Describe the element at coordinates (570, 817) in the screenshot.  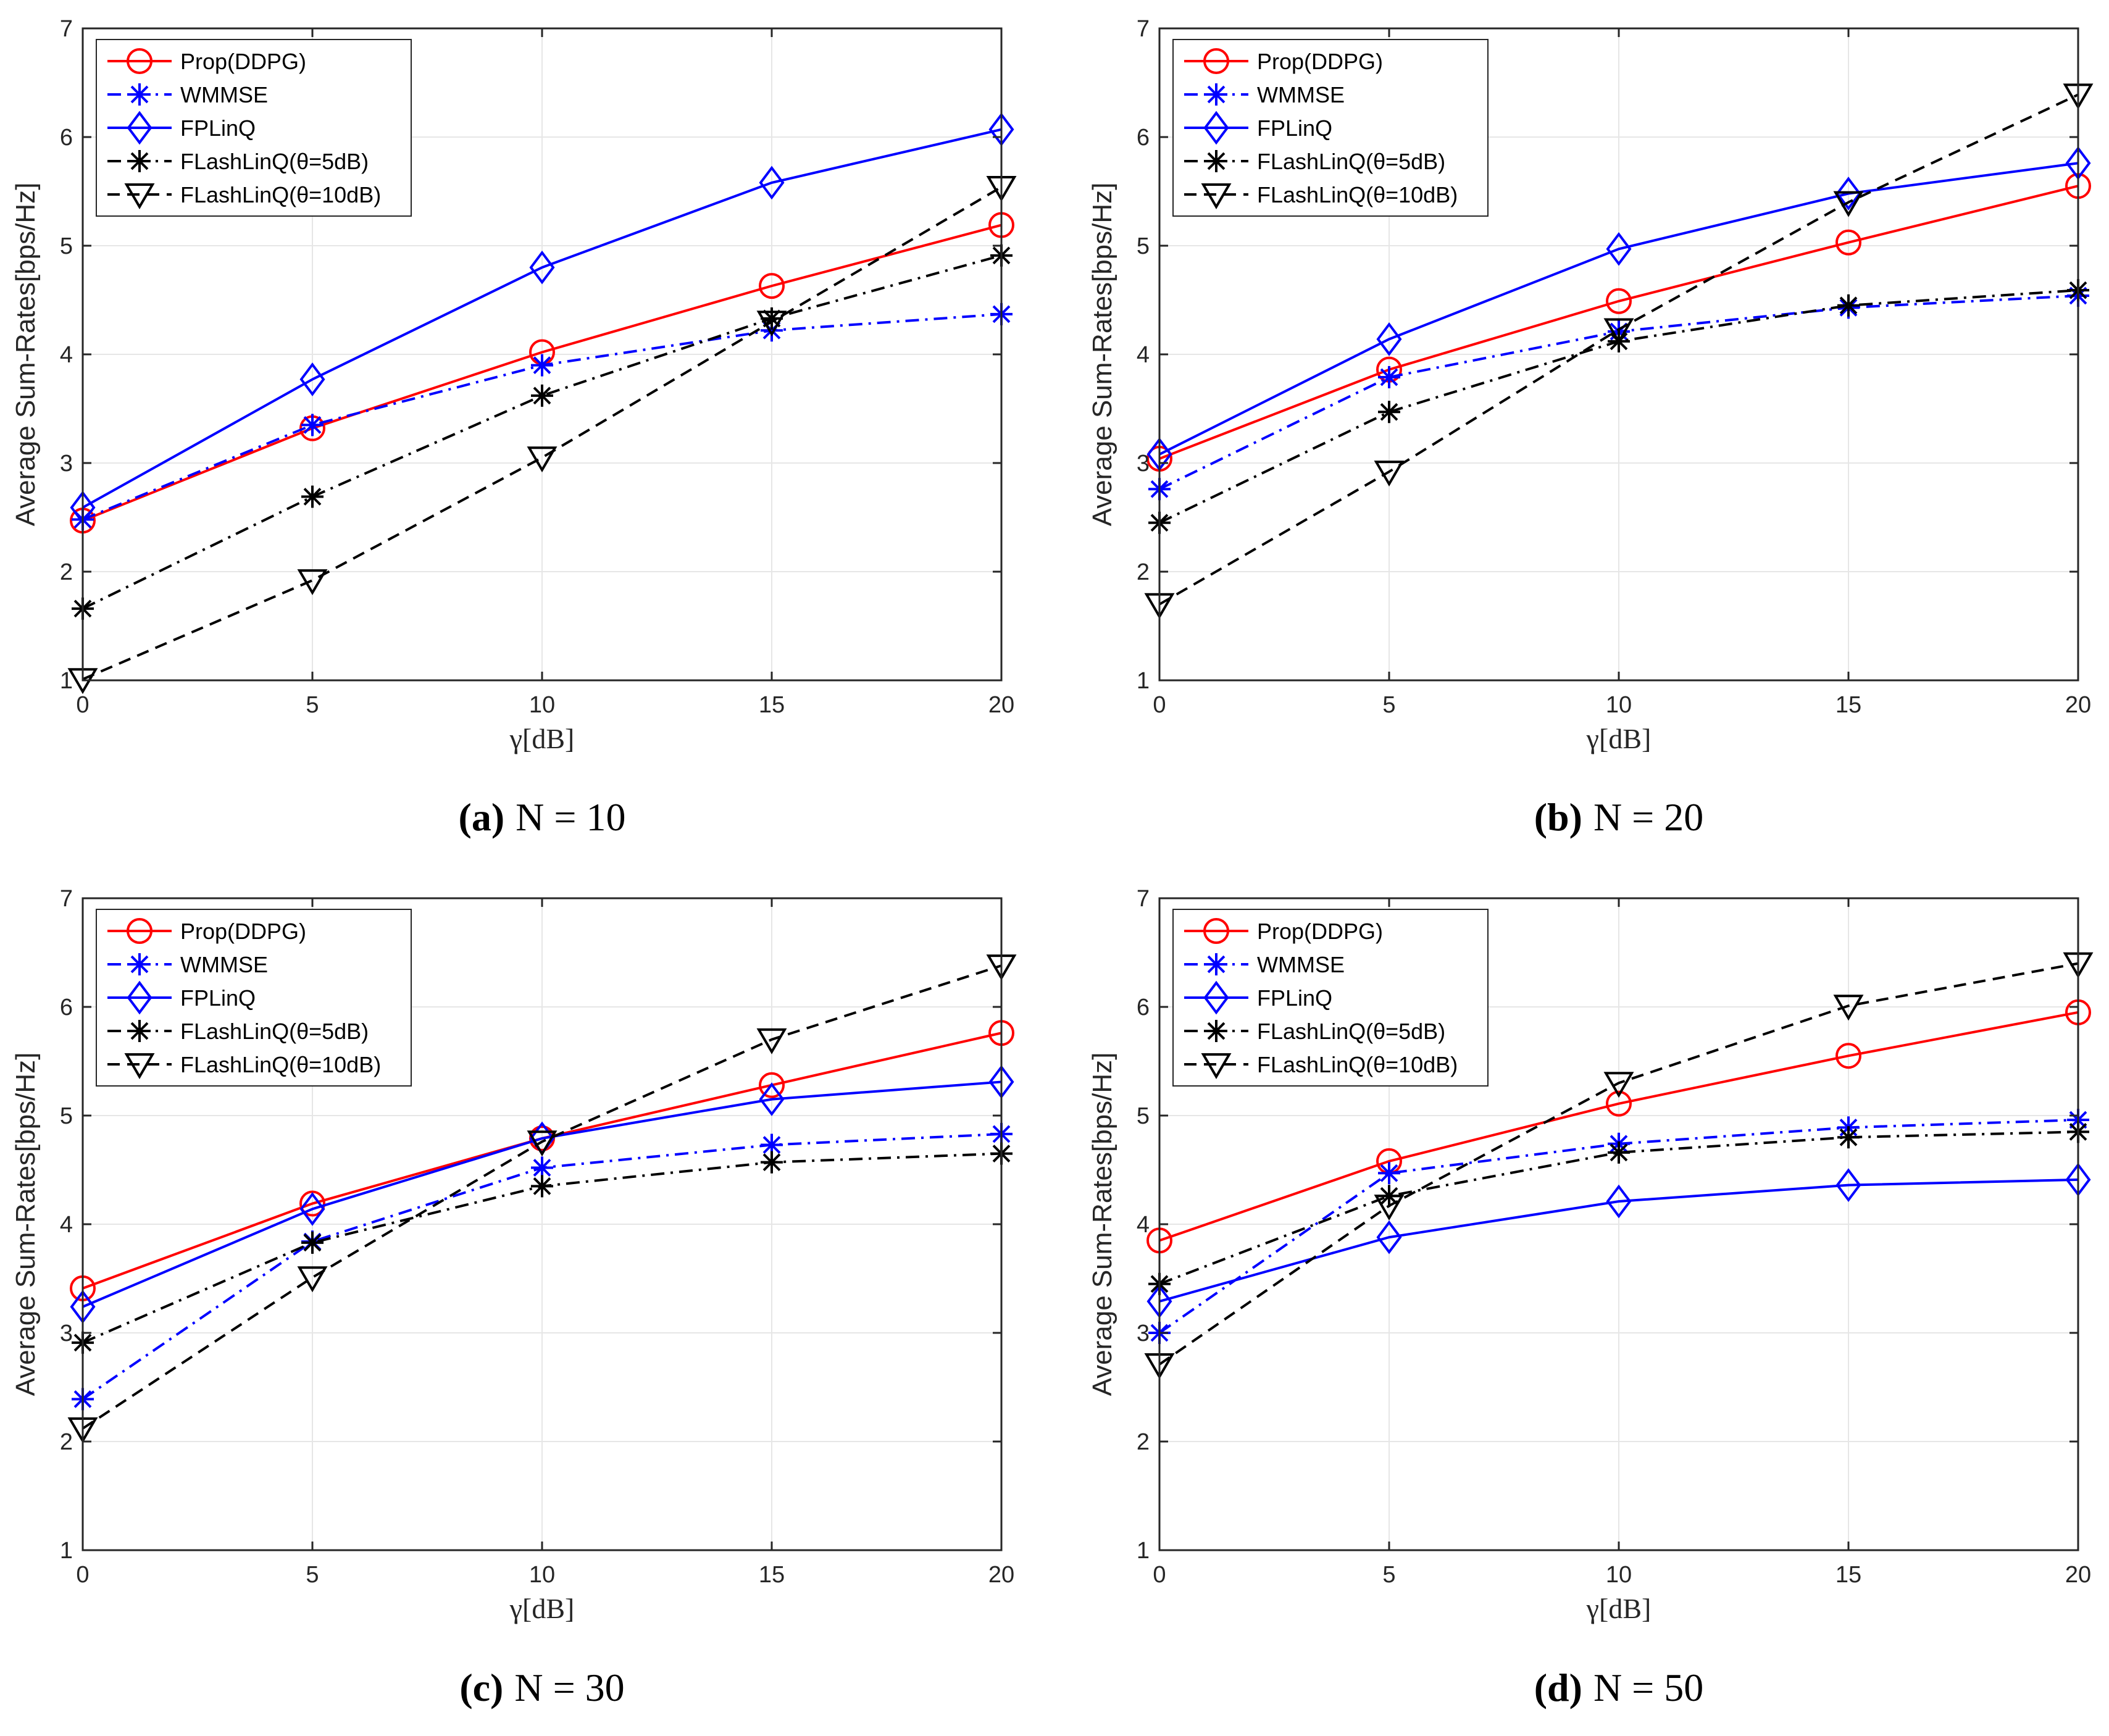
I see `caption-equation: N = 10` at that location.